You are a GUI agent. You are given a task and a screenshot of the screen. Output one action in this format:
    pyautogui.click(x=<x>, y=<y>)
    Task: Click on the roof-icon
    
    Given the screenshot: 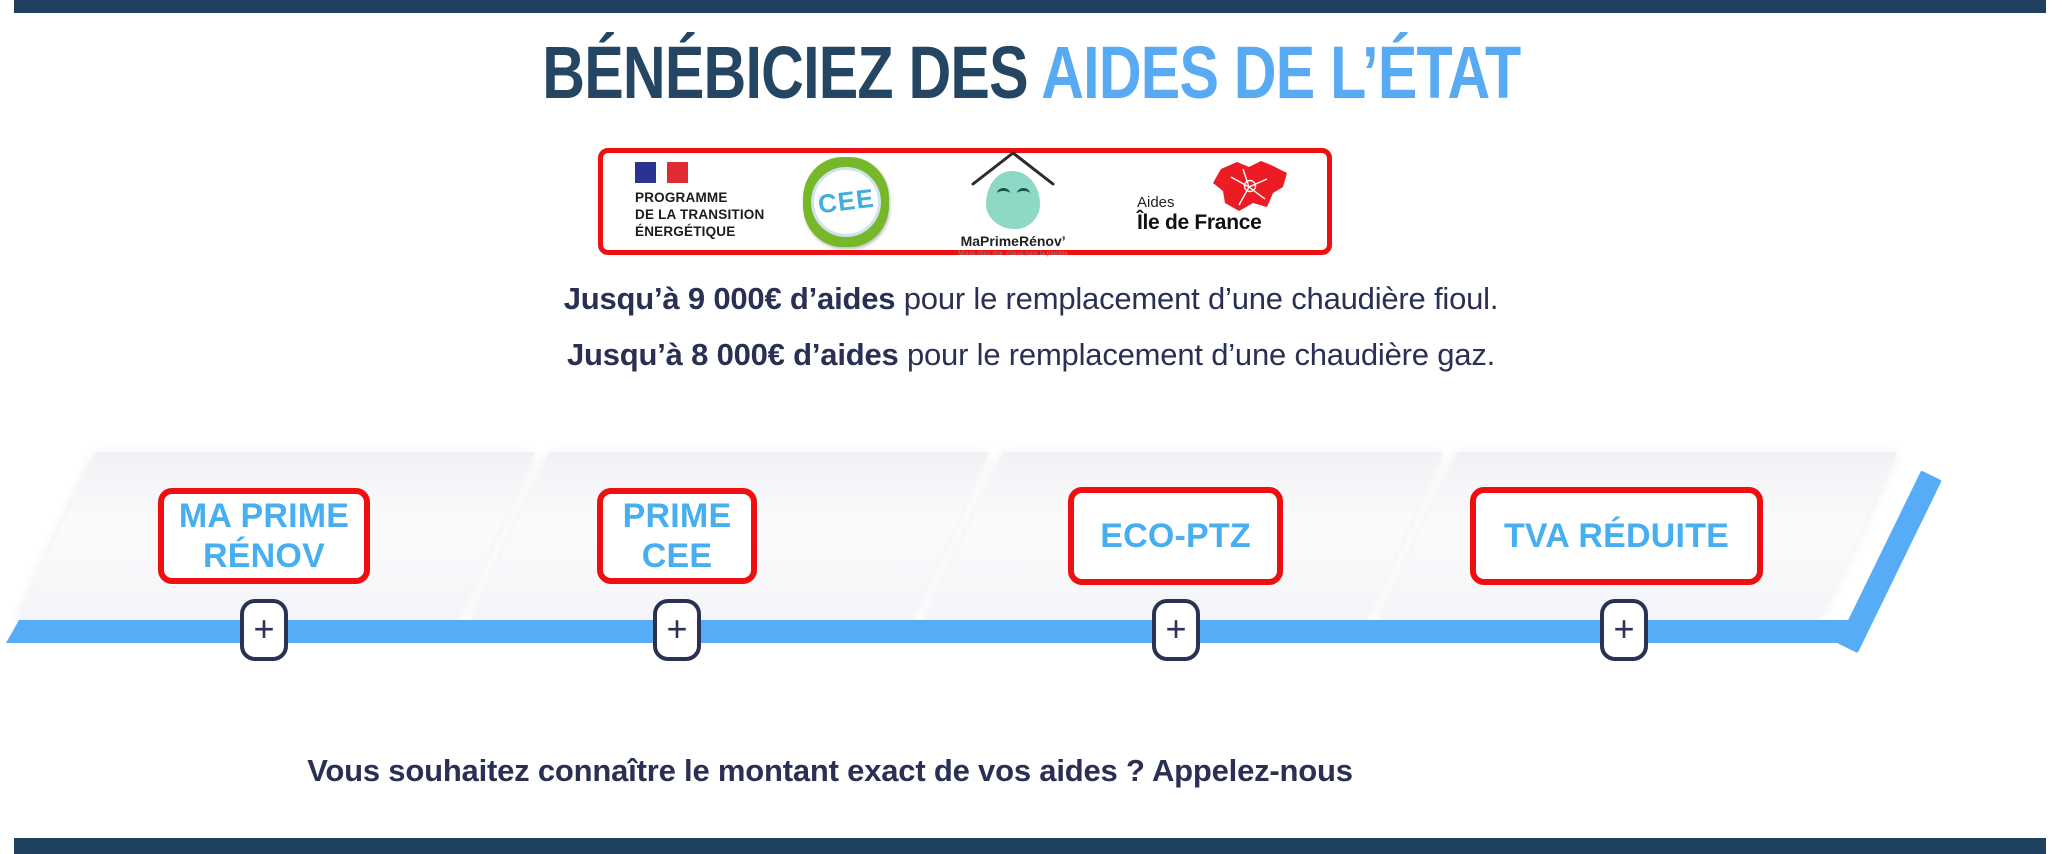 What is the action you would take?
    pyautogui.click(x=1013, y=167)
    